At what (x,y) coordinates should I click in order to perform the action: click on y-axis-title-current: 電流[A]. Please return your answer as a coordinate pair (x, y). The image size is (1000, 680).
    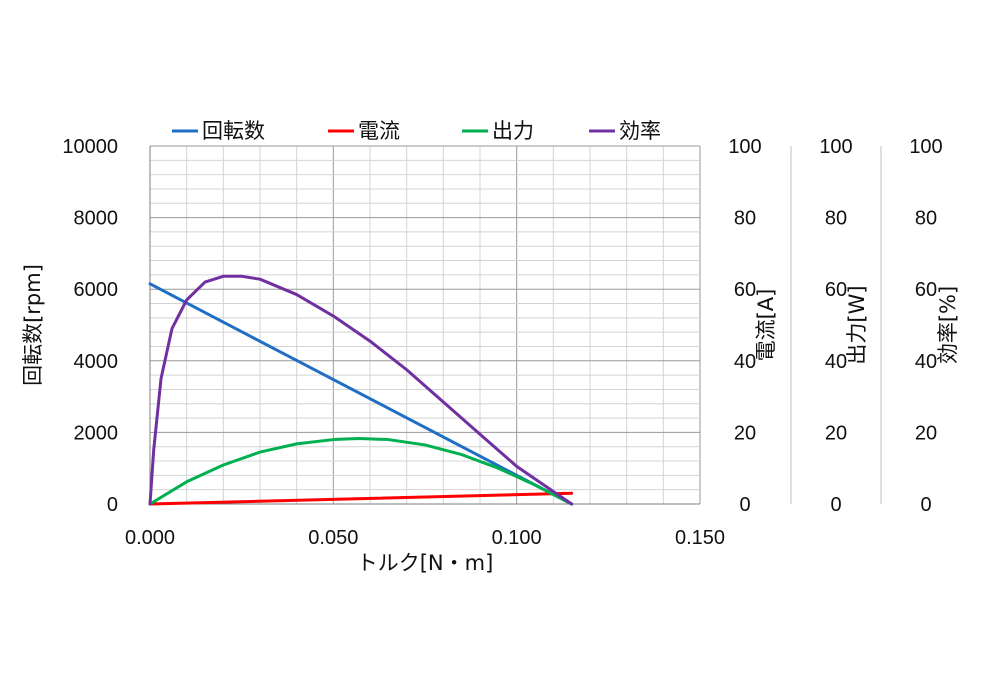
    Looking at the image, I should click on (766, 325).